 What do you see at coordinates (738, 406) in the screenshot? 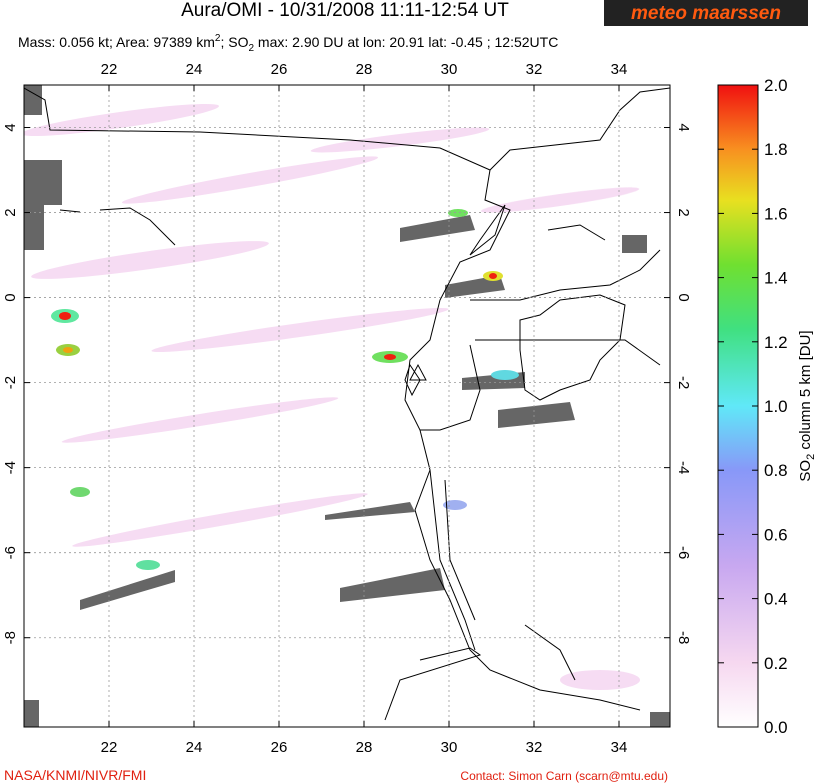
I see `colorbar` at bounding box center [738, 406].